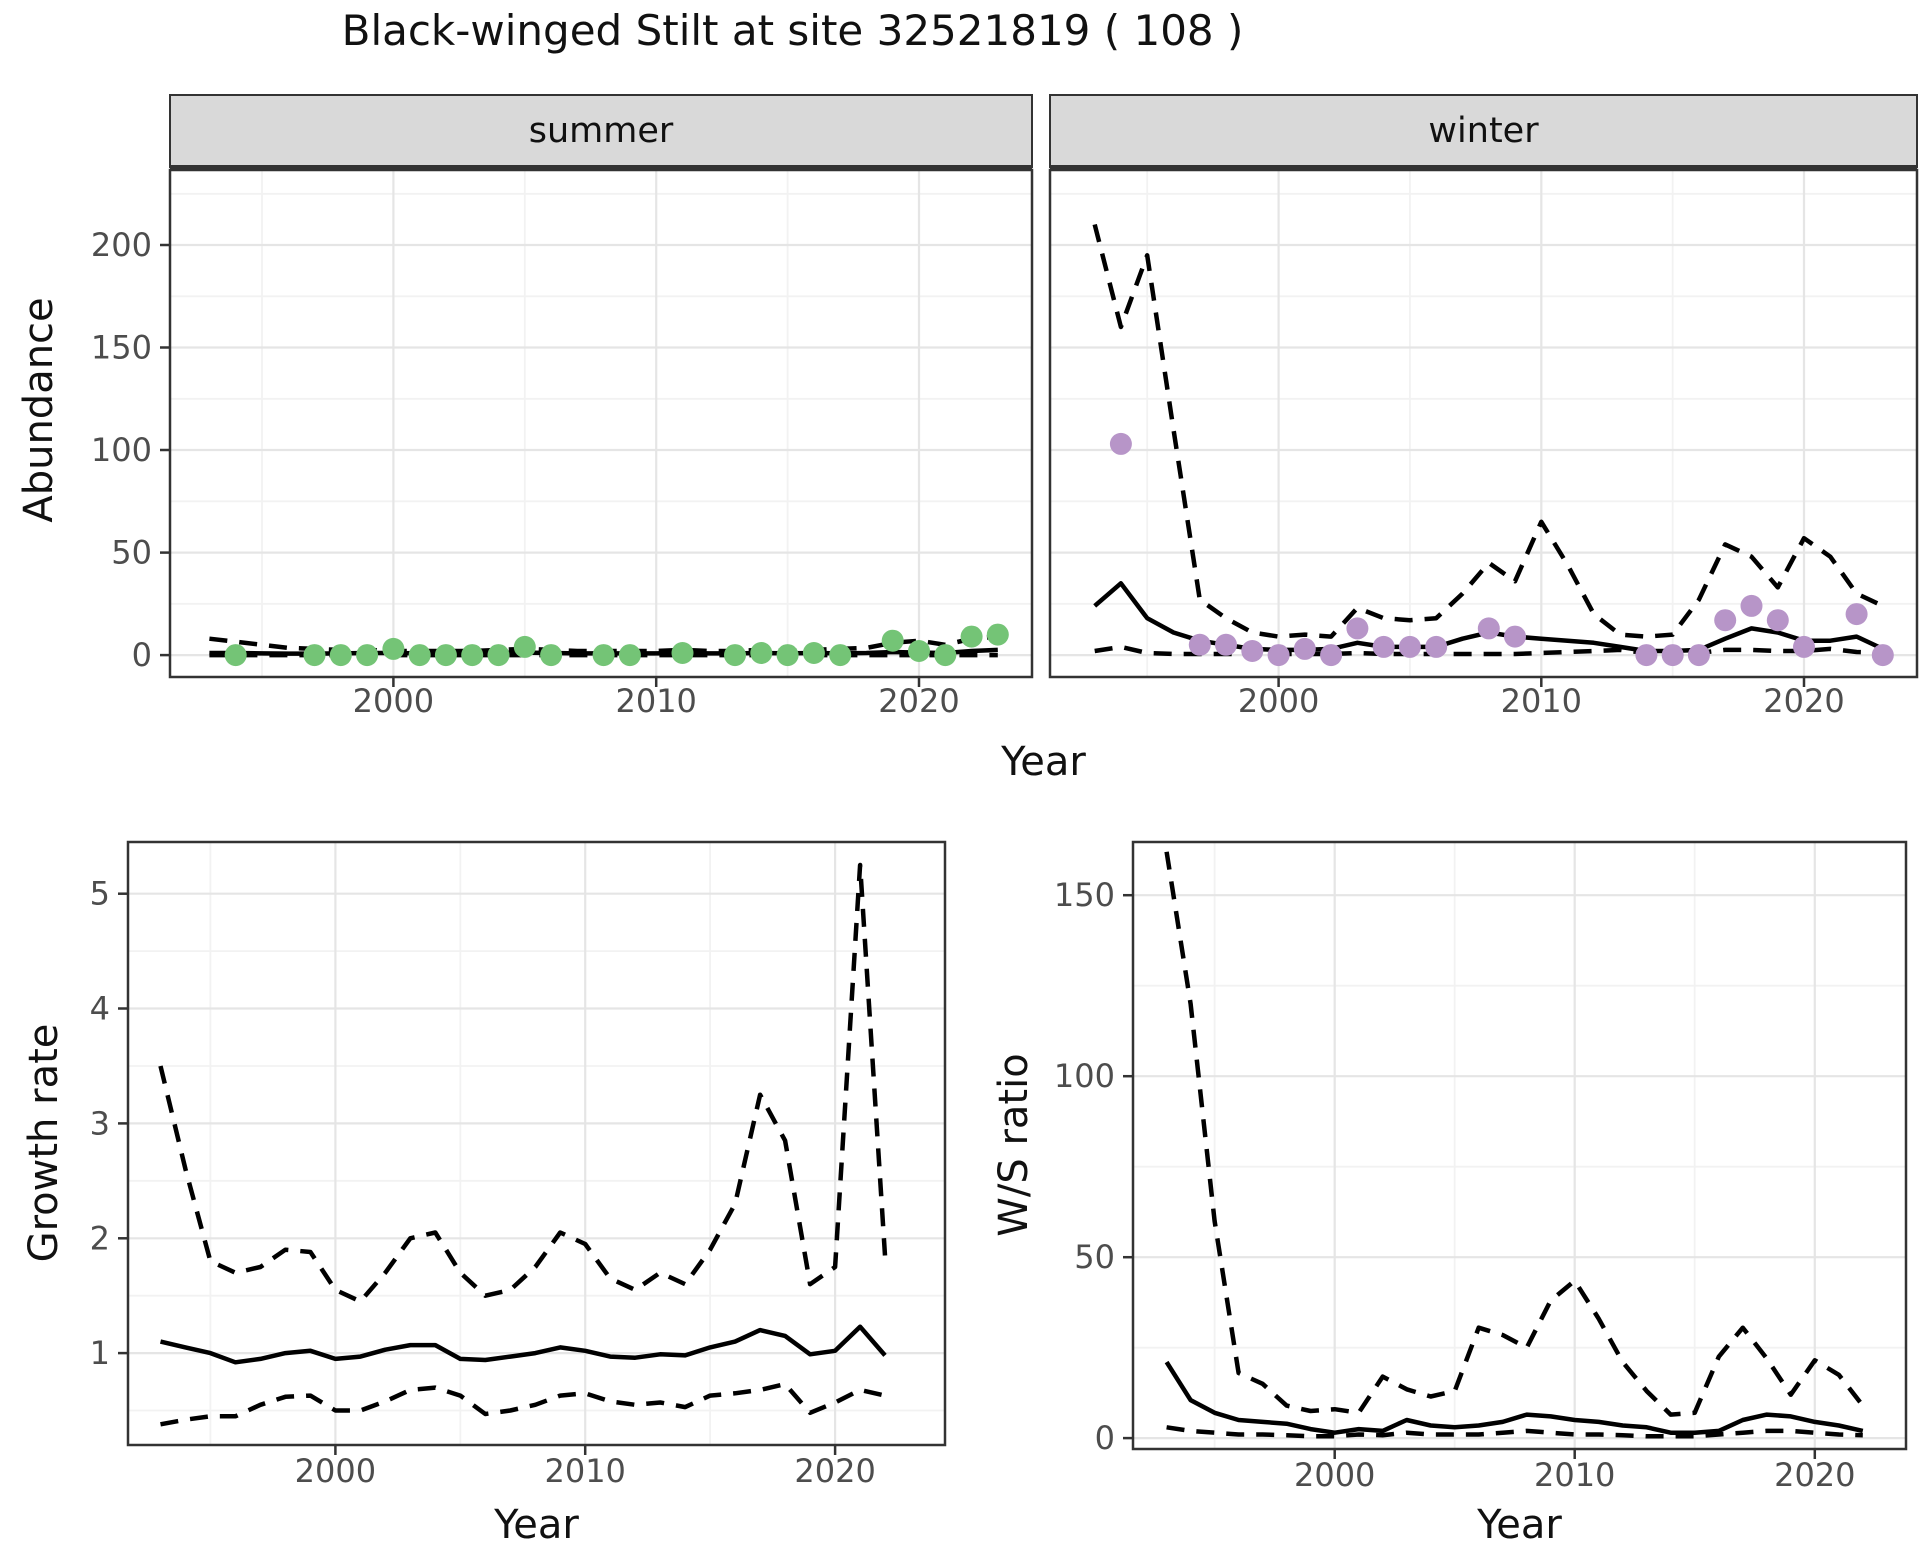 The height and width of the screenshot is (1560, 1920). Describe the element at coordinates (1483, 131) in the screenshot. I see `svg-text: winter` at that location.